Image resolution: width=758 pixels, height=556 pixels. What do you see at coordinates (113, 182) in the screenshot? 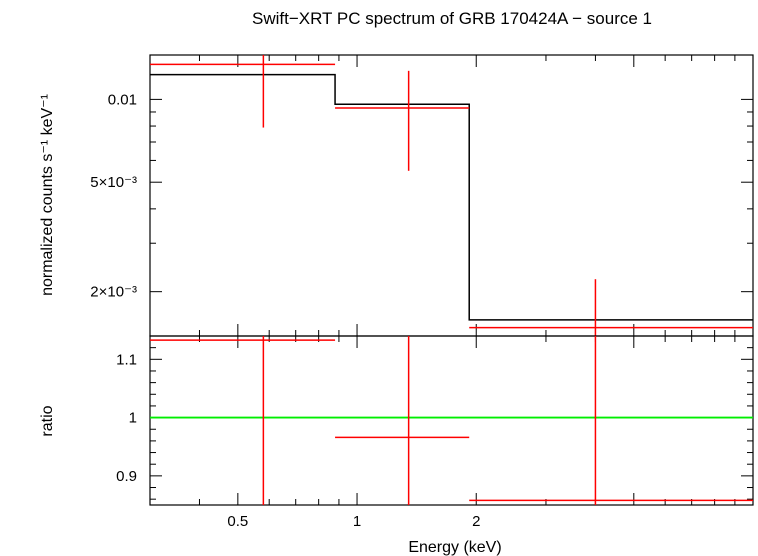
I see `spectrum-y-tick-label: 5×10⁻³` at bounding box center [113, 182].